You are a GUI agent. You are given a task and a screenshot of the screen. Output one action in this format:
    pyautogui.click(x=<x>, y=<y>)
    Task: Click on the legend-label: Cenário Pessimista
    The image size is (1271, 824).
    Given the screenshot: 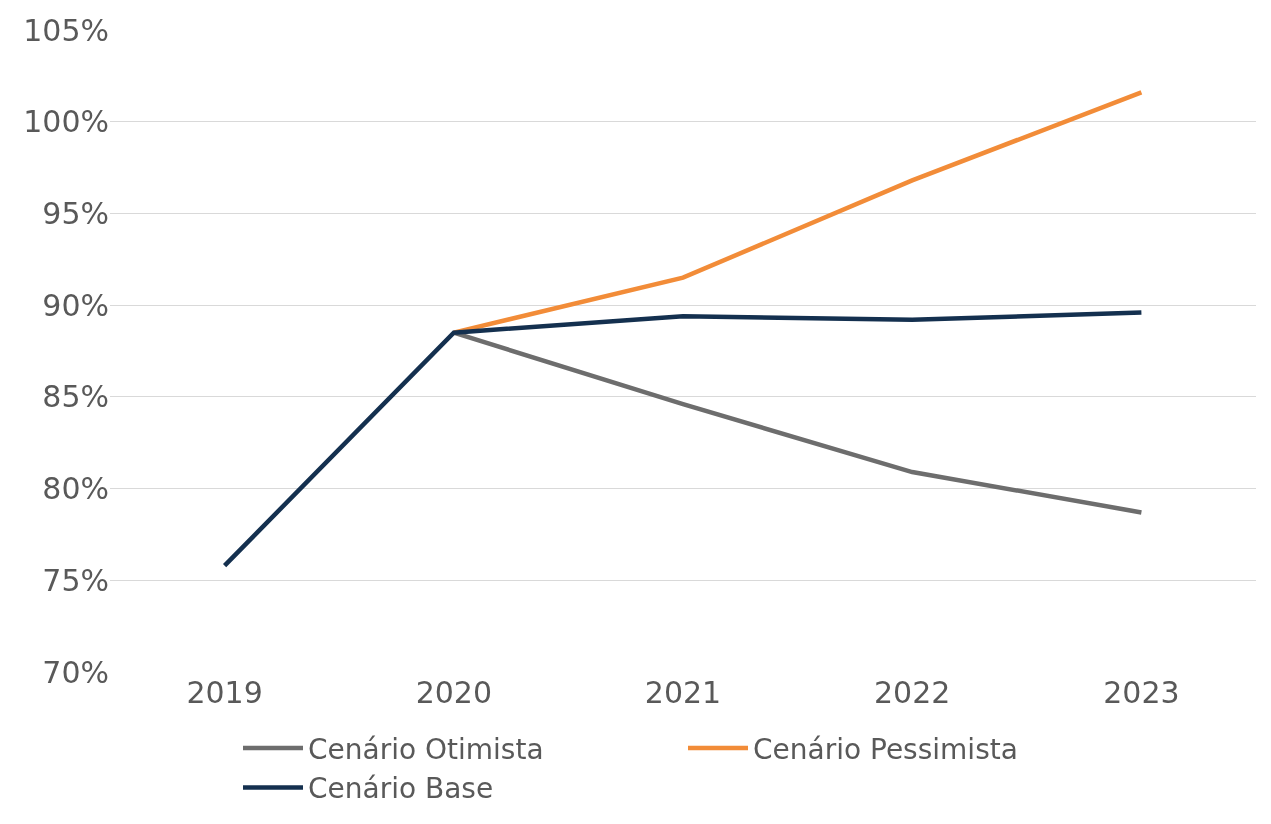 What is the action you would take?
    pyautogui.click(x=885, y=749)
    